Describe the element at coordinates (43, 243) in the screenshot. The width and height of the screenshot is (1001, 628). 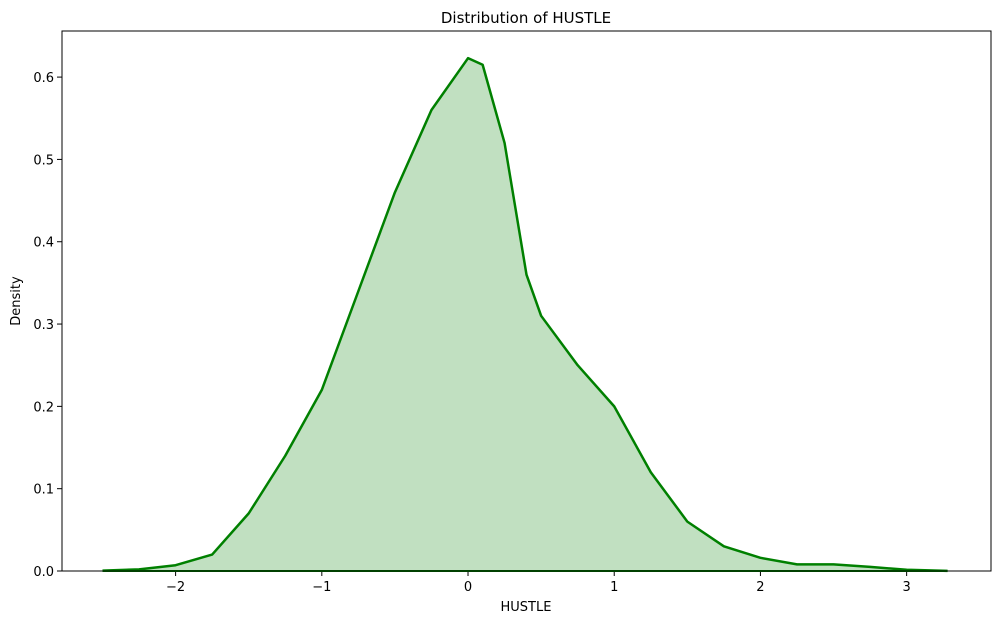
I see `y-tick-label: 0.4` at that location.